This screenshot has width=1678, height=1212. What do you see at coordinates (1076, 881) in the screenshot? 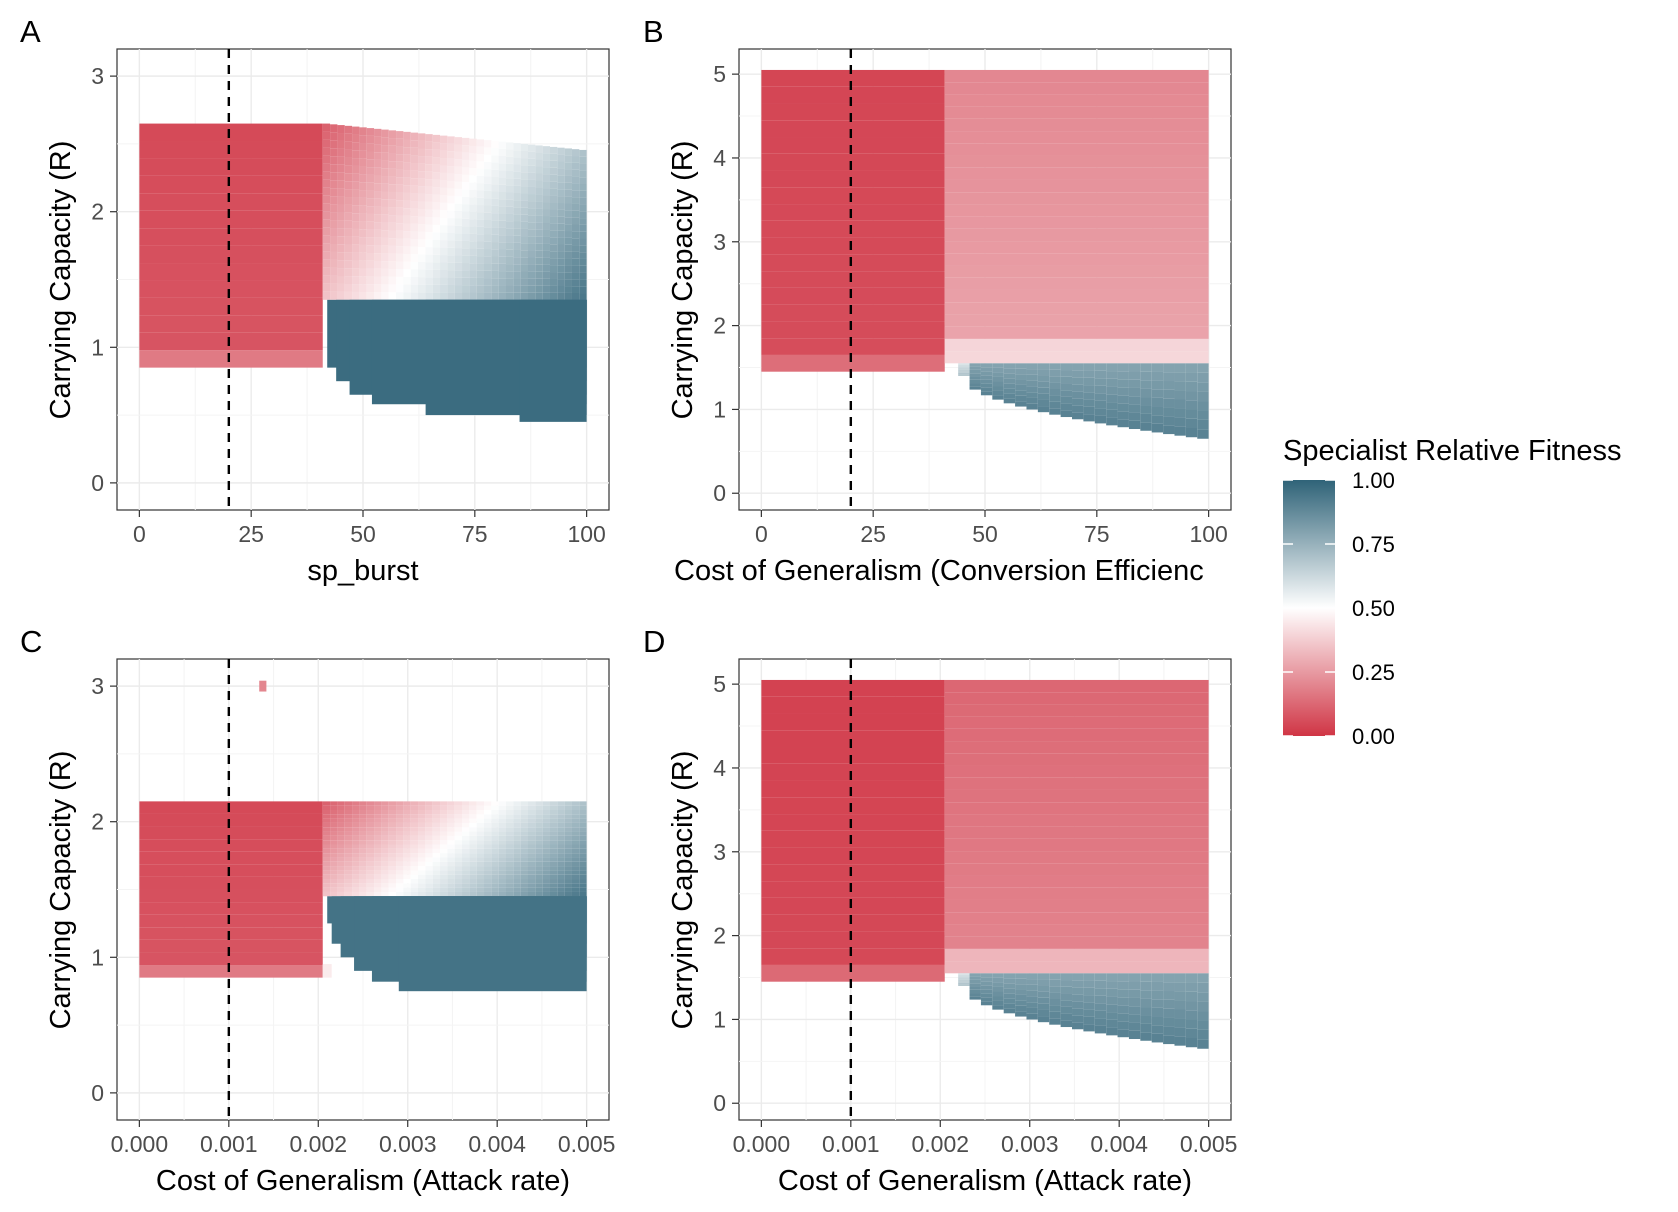
I see `heatmap-cell-pink` at bounding box center [1076, 881].